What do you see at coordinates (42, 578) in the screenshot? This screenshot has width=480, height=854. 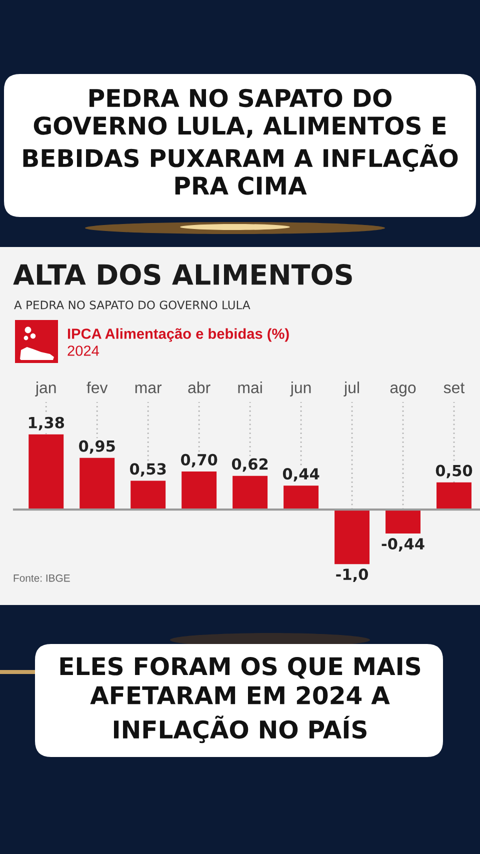 I see `source-note: Fonte: IBGE` at bounding box center [42, 578].